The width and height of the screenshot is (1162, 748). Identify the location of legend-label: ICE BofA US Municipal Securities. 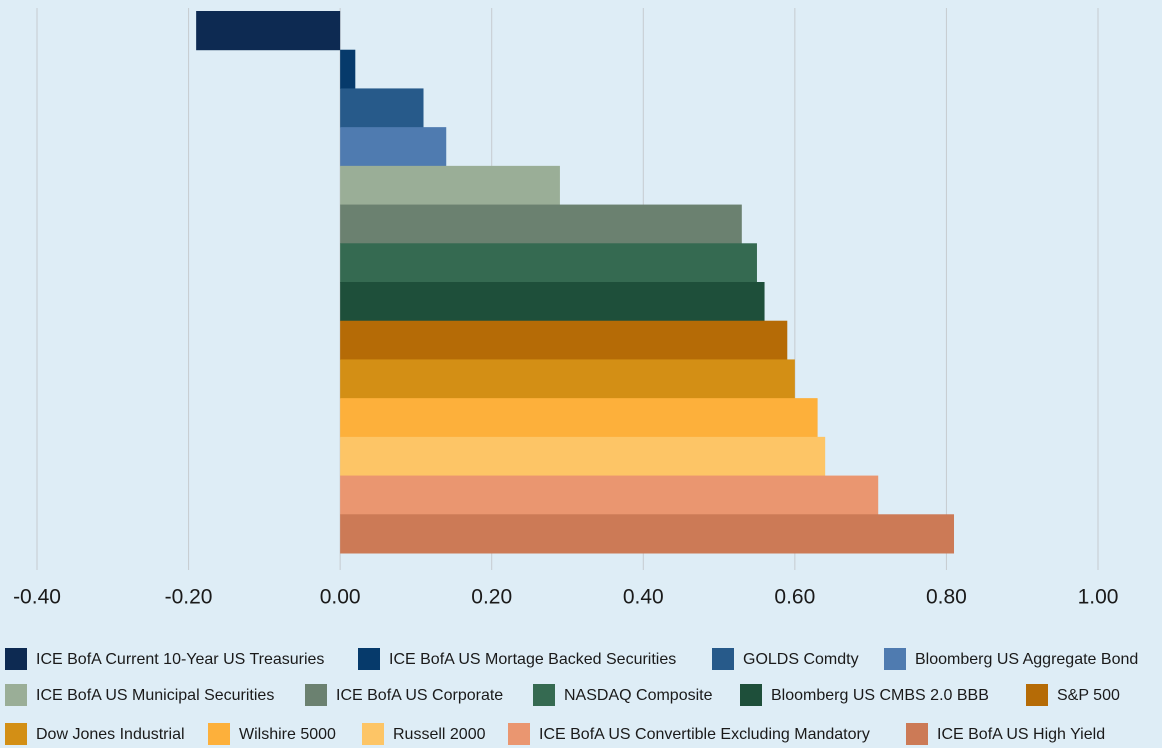
(155, 695).